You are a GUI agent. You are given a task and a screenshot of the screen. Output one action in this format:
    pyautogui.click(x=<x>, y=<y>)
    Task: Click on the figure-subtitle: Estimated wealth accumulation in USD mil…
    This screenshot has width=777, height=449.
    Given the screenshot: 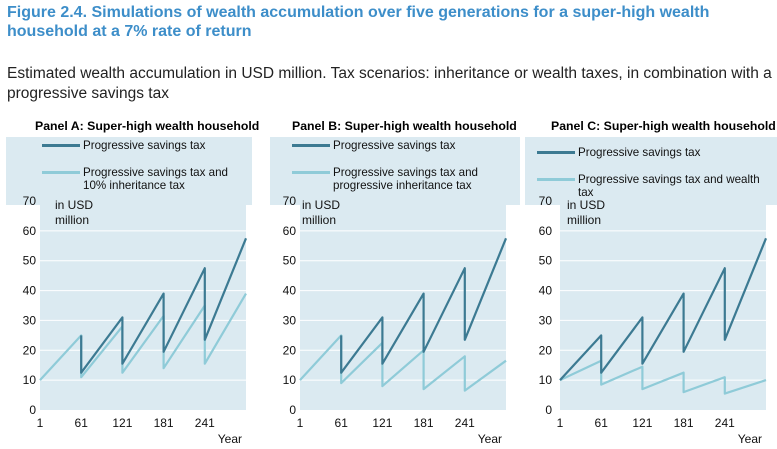 What is the action you would take?
    pyautogui.click(x=389, y=83)
    